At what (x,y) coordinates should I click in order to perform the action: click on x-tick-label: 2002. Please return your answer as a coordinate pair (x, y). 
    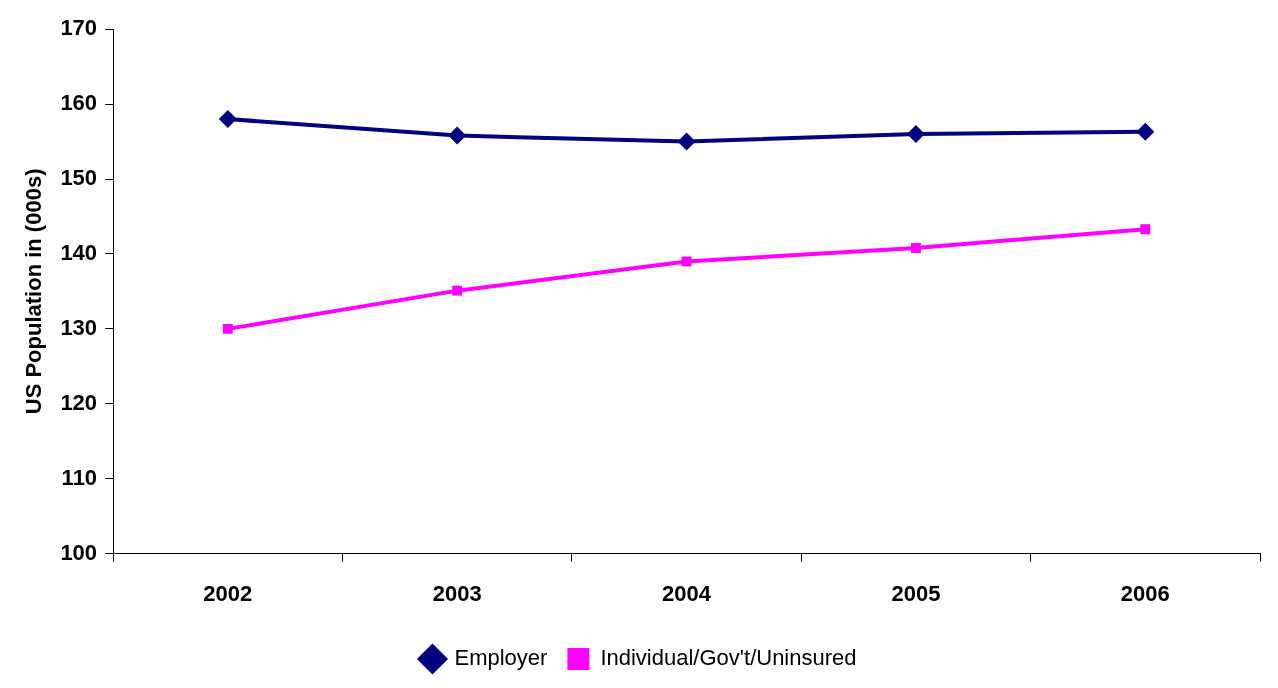
    Looking at the image, I should click on (228, 593).